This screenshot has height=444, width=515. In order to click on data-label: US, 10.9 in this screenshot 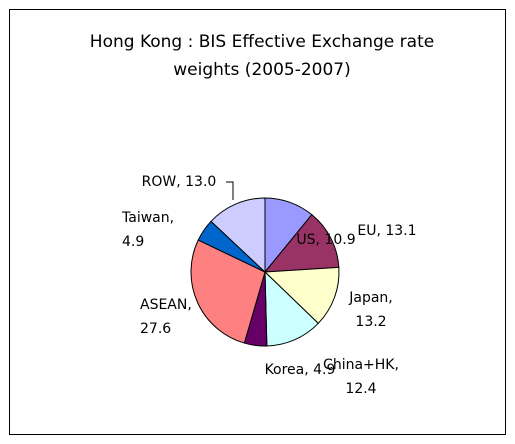, I will do `click(325, 240)`.